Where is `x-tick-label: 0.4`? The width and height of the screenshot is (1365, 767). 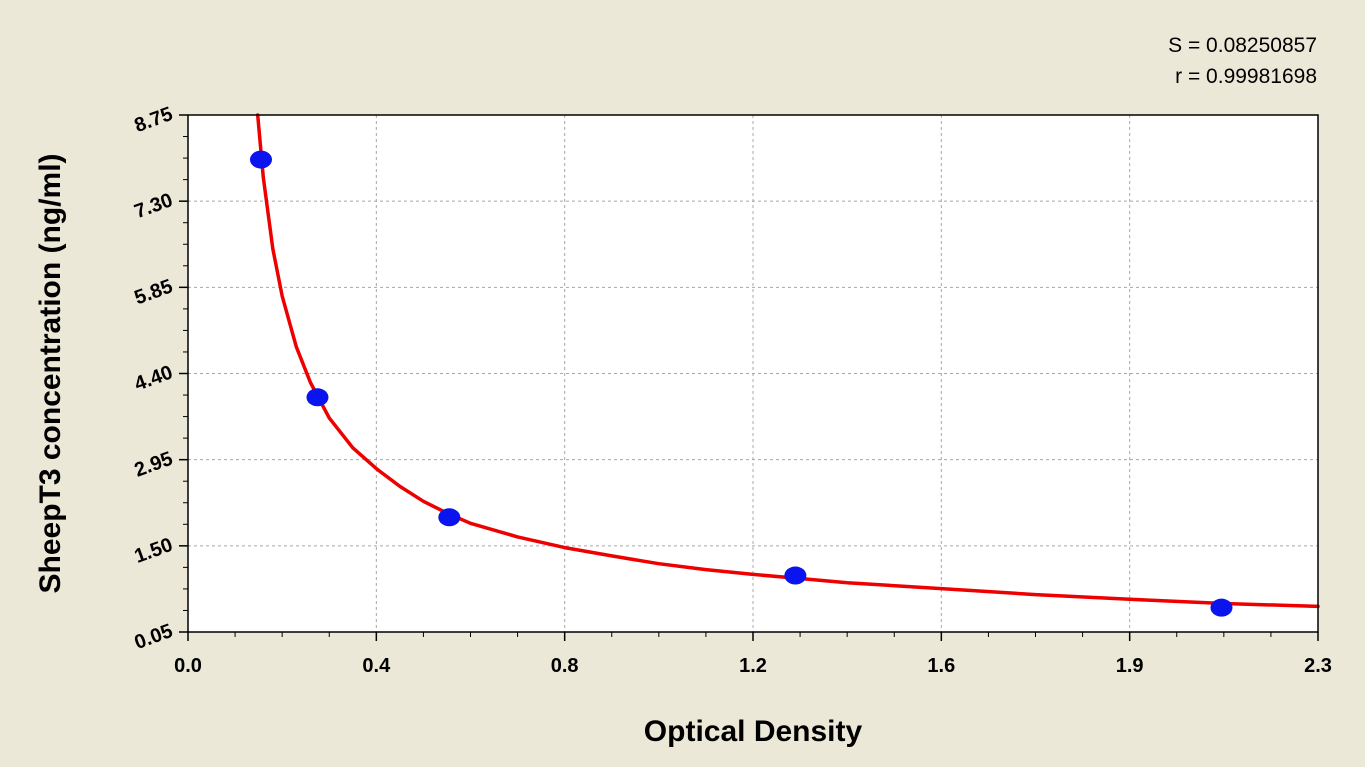 x-tick-label: 0.4 is located at coordinates (376, 666).